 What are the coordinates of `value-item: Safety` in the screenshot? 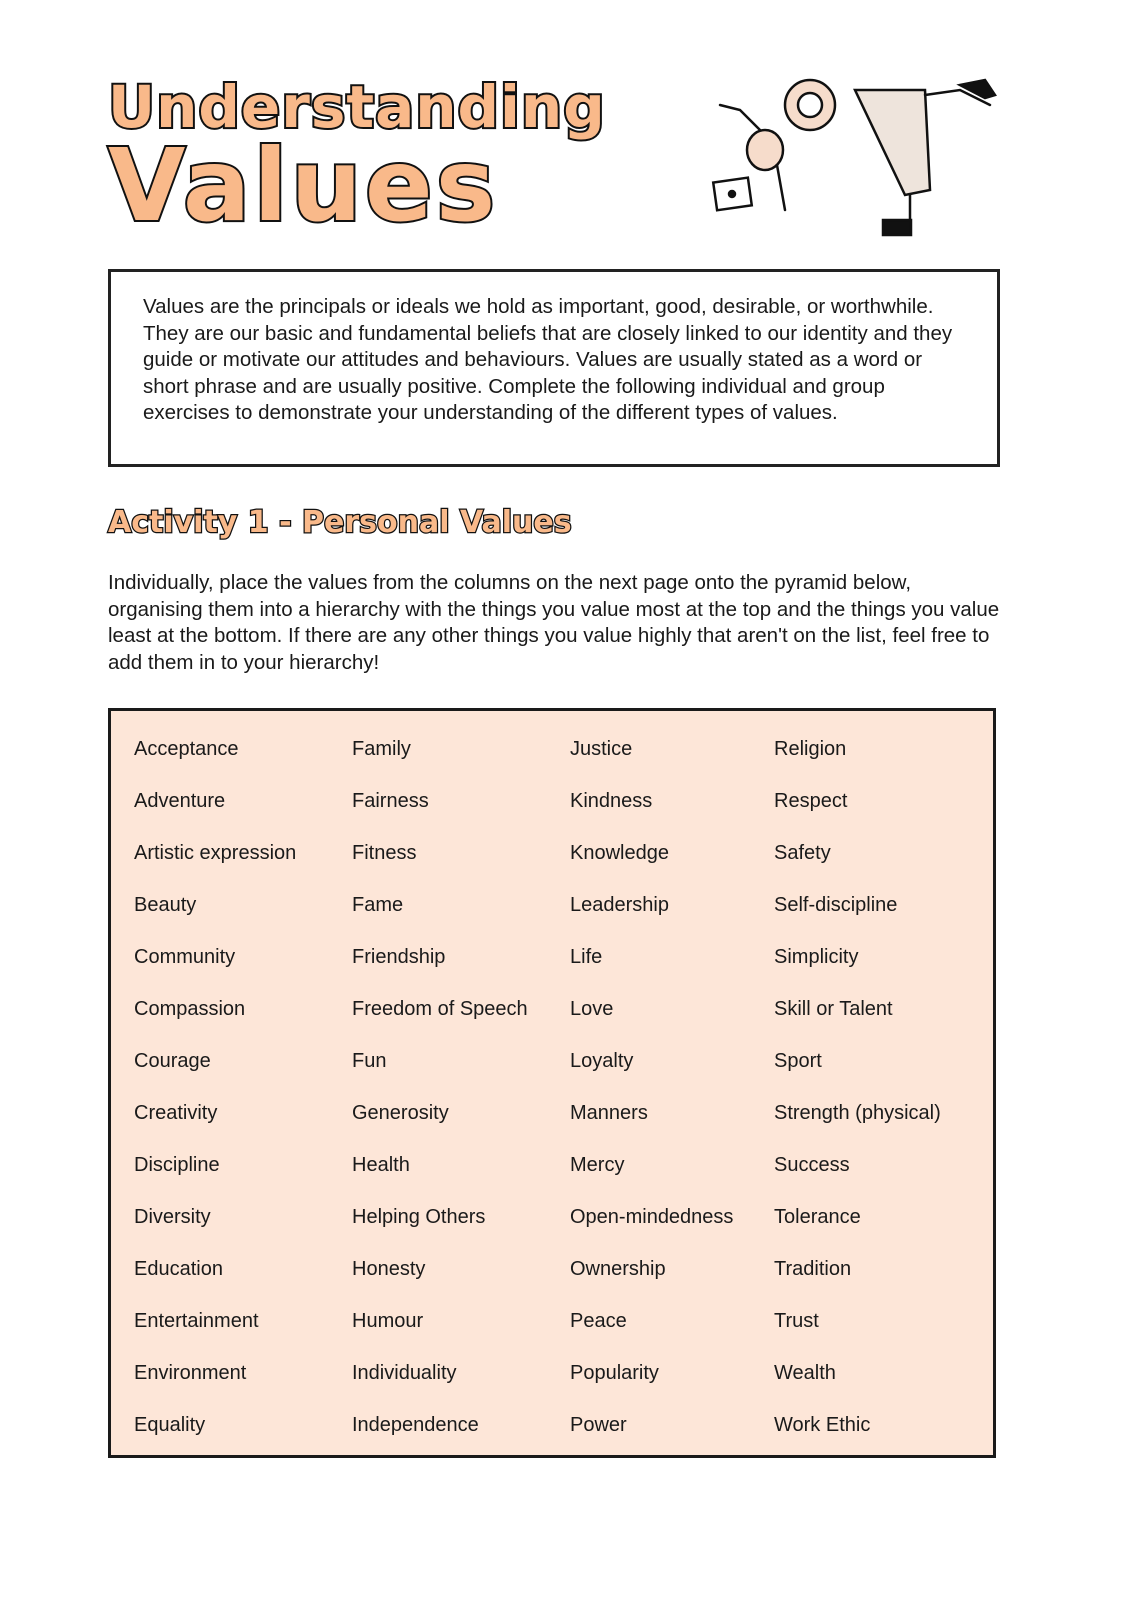 It's located at (802, 853).